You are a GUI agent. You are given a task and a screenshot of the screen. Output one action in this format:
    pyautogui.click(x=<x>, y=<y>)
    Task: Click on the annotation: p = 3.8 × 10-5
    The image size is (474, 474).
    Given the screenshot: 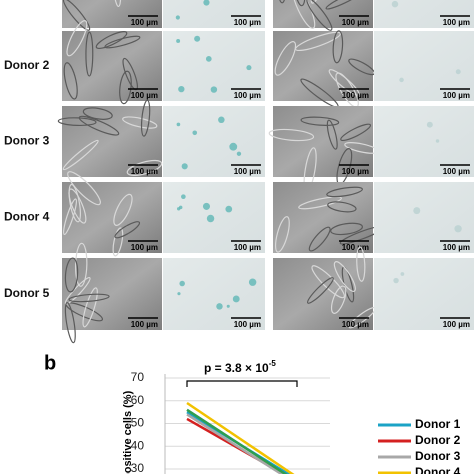 What is the action you would take?
    pyautogui.click(x=240, y=367)
    